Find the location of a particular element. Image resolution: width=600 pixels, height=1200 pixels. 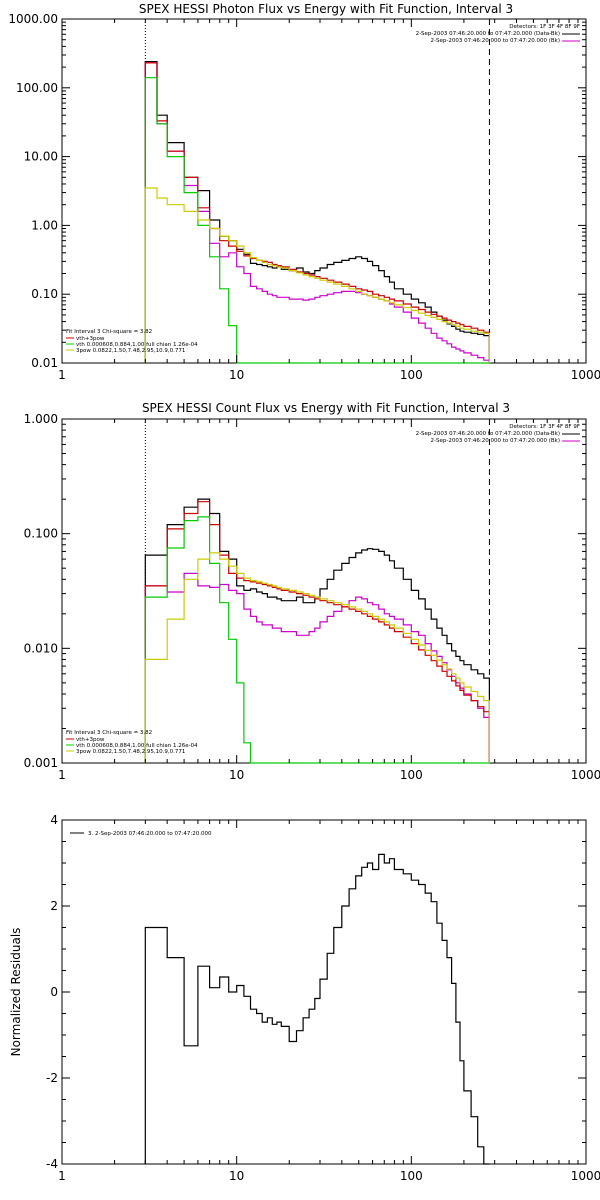

y-tick-label: 100.00 is located at coordinates (37, 88).